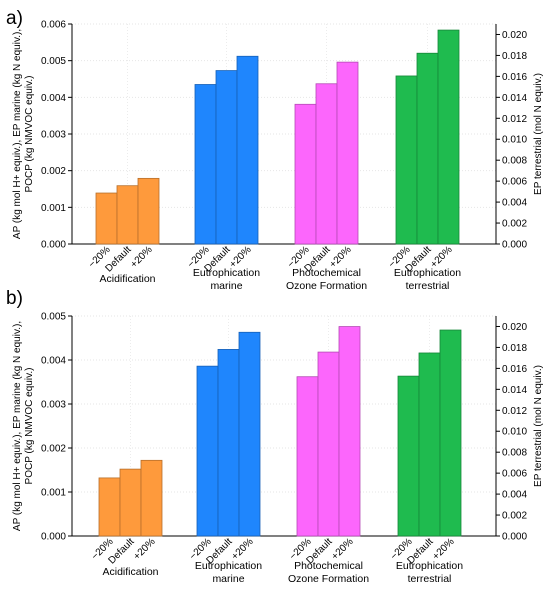  What do you see at coordinates (14, 18) in the screenshot?
I see `panel-label: a)` at bounding box center [14, 18].